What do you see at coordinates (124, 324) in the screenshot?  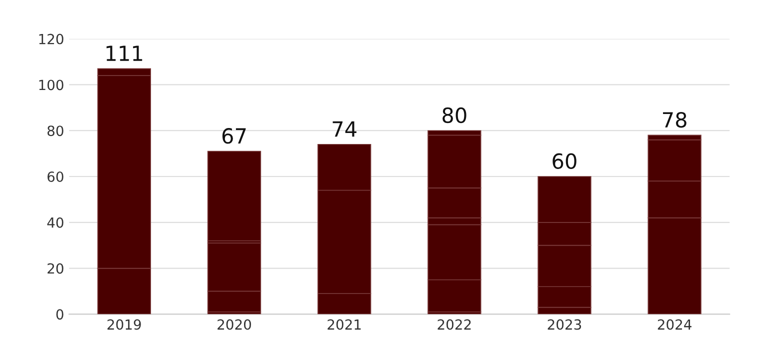 I see `x-tick-label: 2019` at bounding box center [124, 324].